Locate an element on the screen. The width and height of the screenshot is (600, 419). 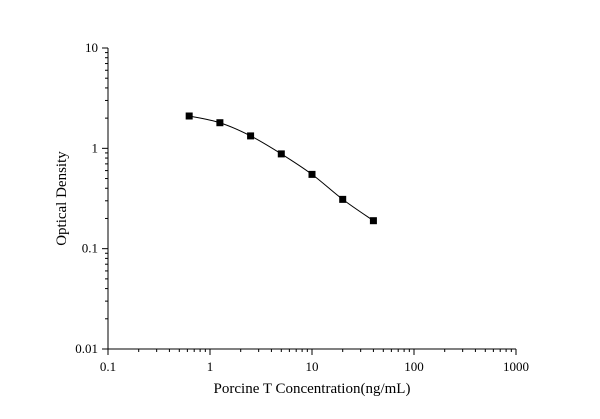
x-axis-title: Porcine T Concentration(ng/mL) is located at coordinates (312, 389).